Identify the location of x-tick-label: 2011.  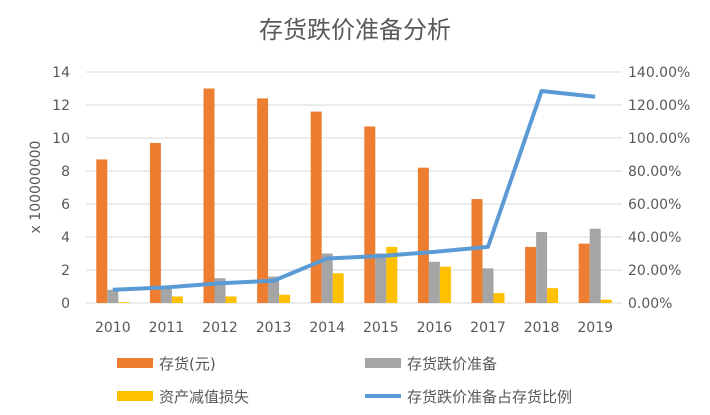
(167, 328).